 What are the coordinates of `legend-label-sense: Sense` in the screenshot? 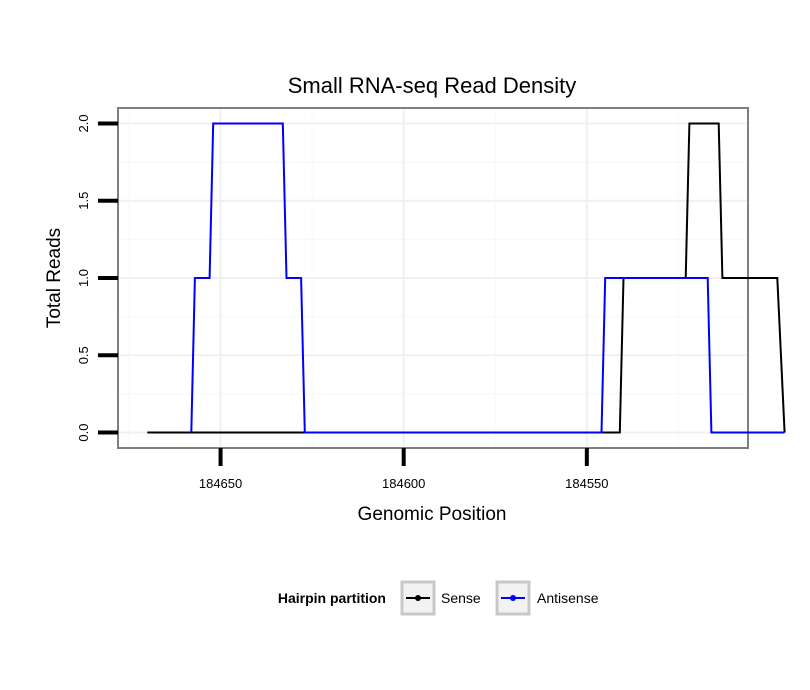 It's located at (461, 598).